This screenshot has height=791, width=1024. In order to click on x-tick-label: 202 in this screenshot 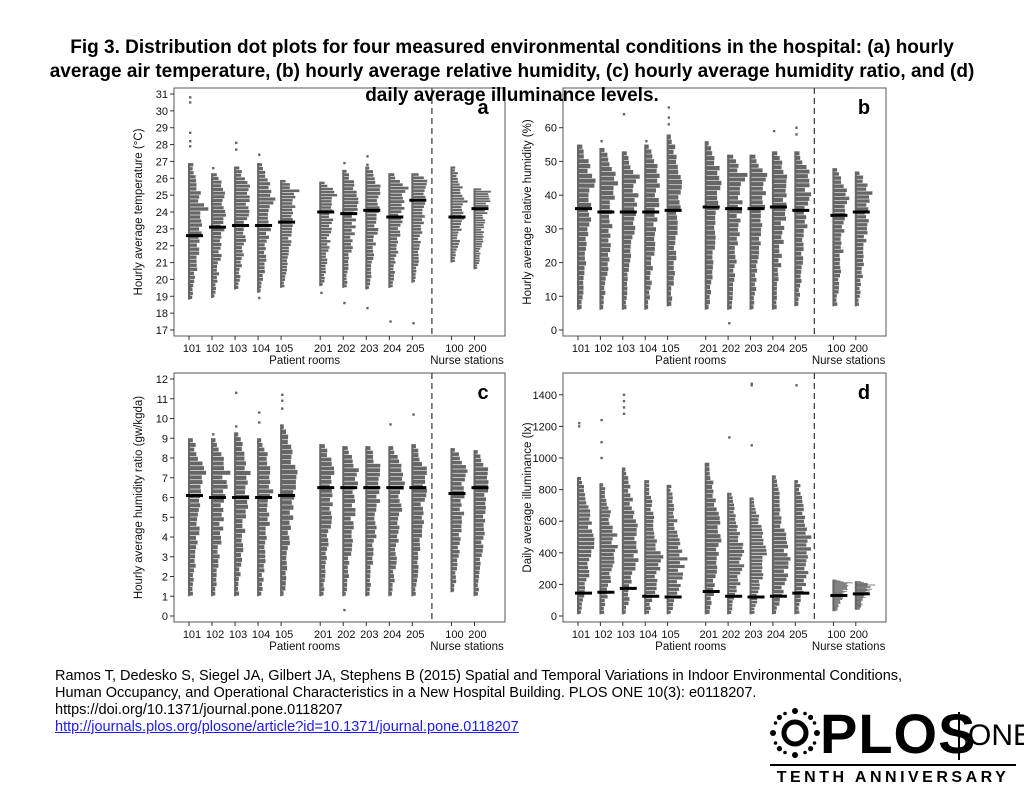, I will do `click(731, 349)`.